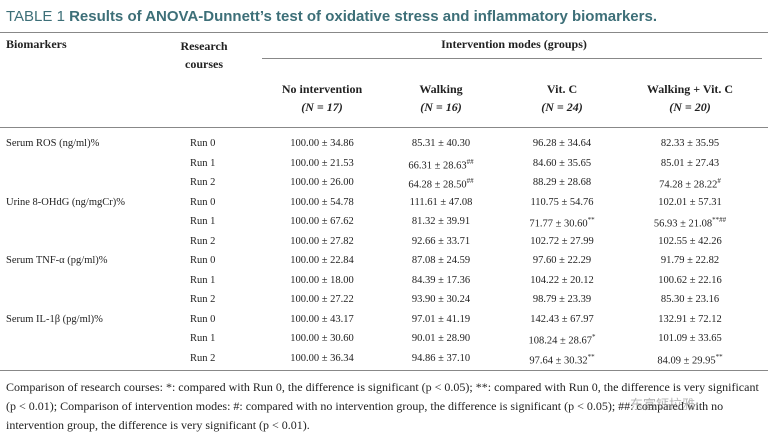  I want to click on value-cell: 71.77 ± 30.60**, so click(561, 223).